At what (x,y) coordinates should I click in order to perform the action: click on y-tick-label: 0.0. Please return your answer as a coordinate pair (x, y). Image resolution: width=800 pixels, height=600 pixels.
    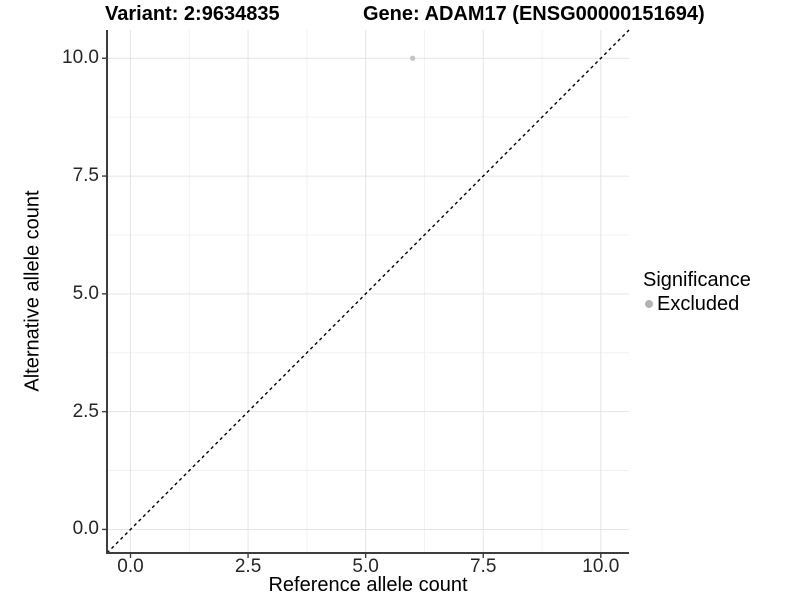
    Looking at the image, I should click on (85, 529).